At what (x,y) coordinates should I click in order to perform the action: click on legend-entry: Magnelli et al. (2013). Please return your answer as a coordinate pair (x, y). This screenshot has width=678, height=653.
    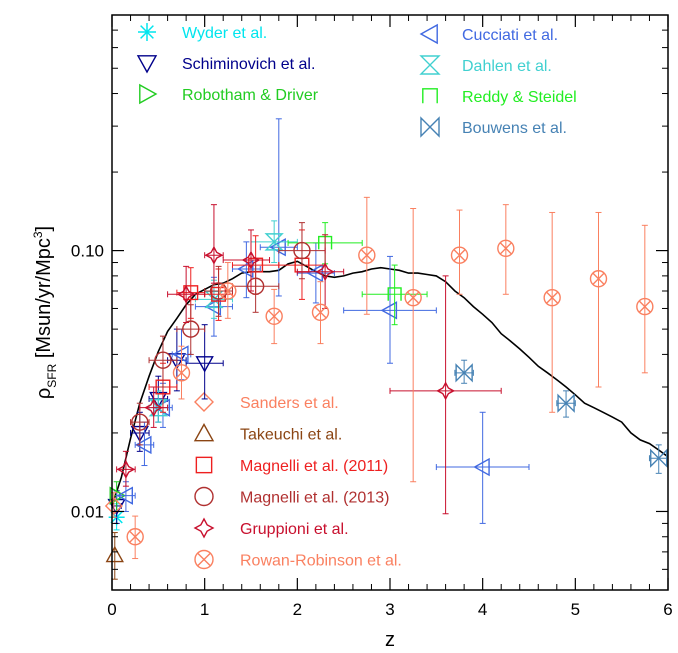
    Looking at the image, I should click on (291, 496).